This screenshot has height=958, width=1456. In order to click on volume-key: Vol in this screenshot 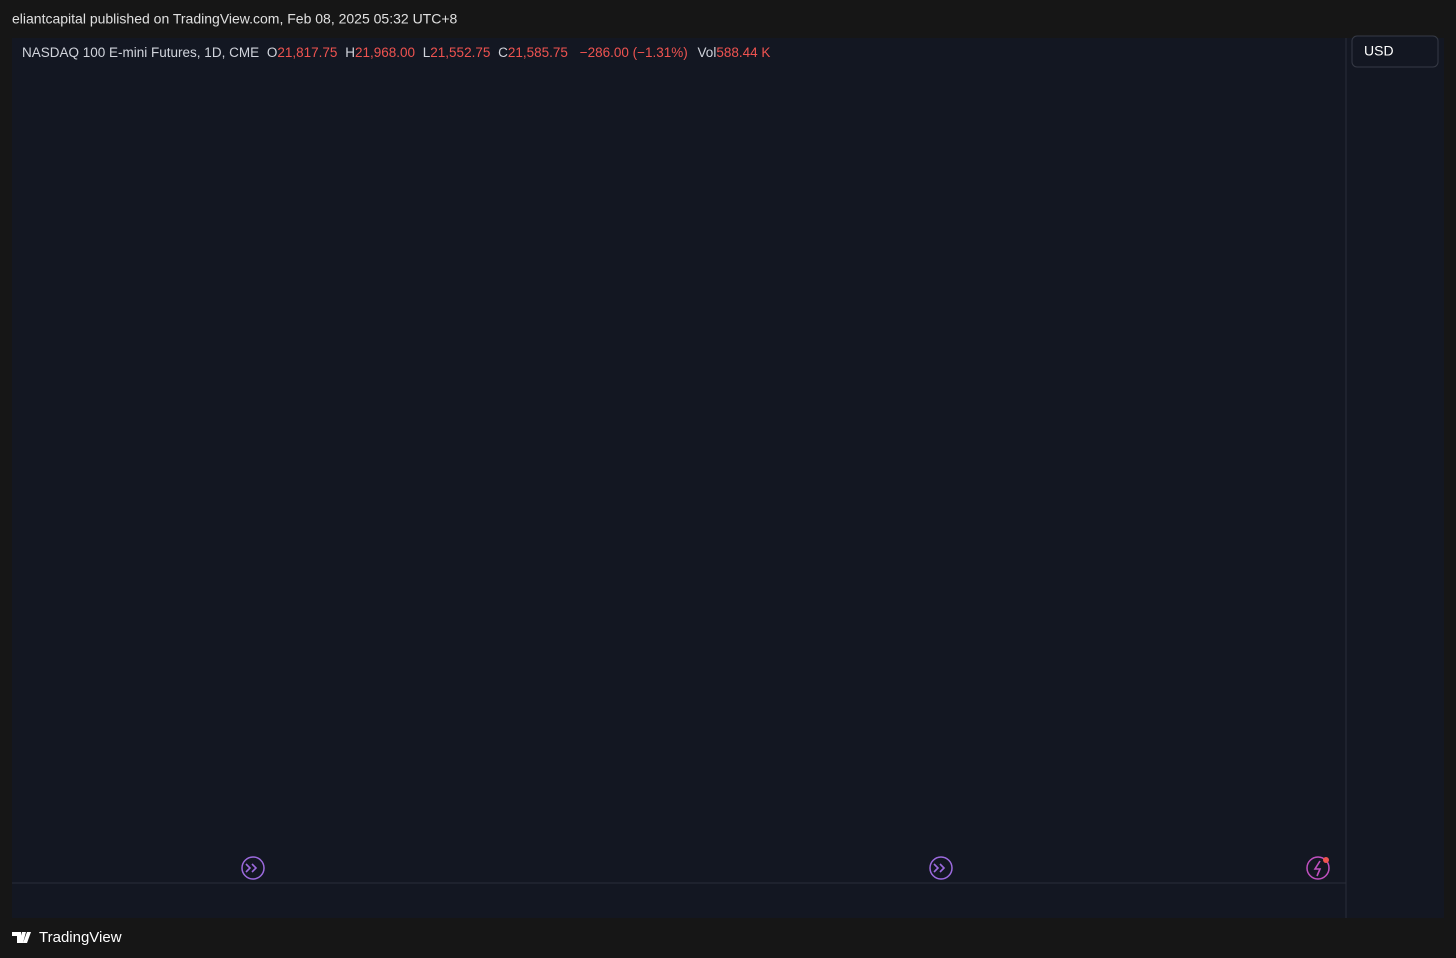, I will do `click(707, 52)`.